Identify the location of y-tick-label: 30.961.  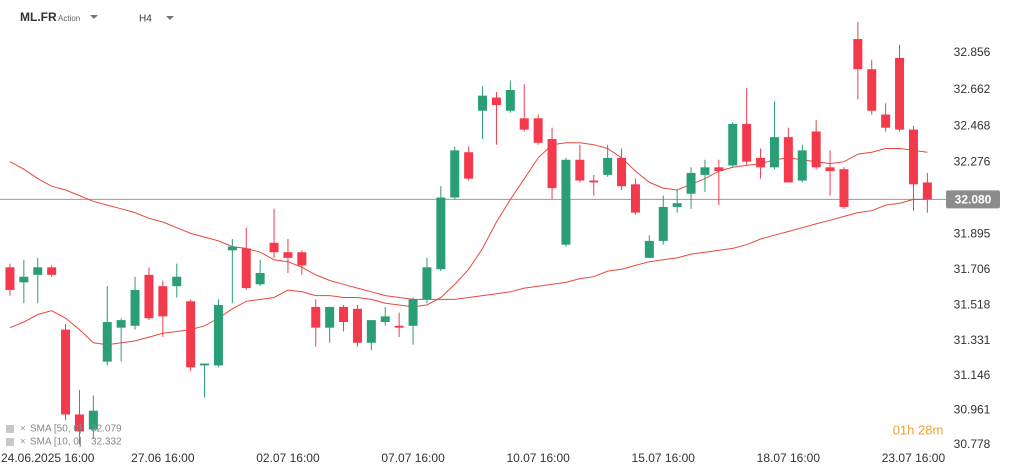
(972, 410).